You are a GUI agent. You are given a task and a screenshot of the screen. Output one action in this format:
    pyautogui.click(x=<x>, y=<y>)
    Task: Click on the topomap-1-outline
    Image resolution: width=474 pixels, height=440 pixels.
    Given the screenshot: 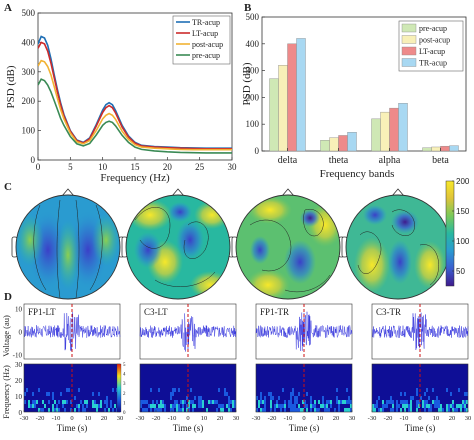 What is the action you would take?
    pyautogui.click(x=68, y=247)
    